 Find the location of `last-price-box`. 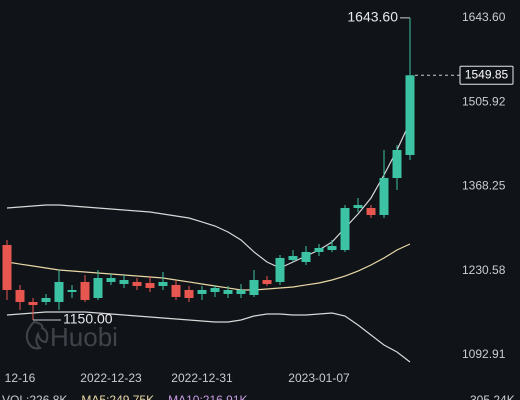

last-price-box is located at coordinates (486, 75).